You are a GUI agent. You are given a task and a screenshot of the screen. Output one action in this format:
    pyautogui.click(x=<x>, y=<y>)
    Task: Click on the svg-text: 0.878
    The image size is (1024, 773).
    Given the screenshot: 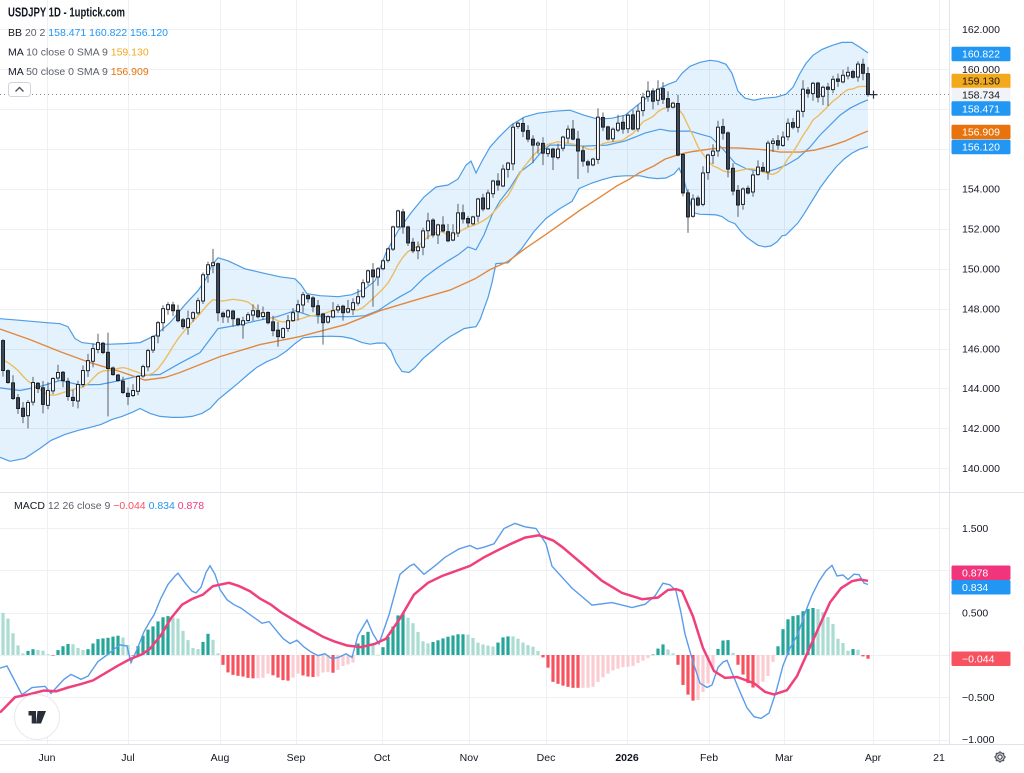 What is the action you would take?
    pyautogui.click(x=975, y=574)
    